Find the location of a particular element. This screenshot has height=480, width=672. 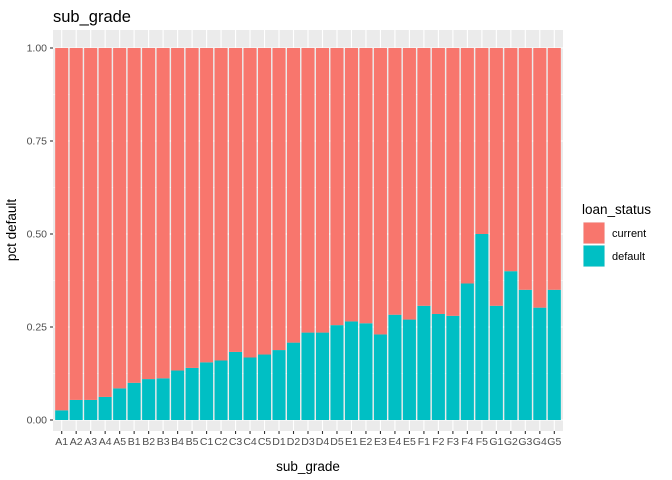

bar-default-F3 is located at coordinates (453, 367).